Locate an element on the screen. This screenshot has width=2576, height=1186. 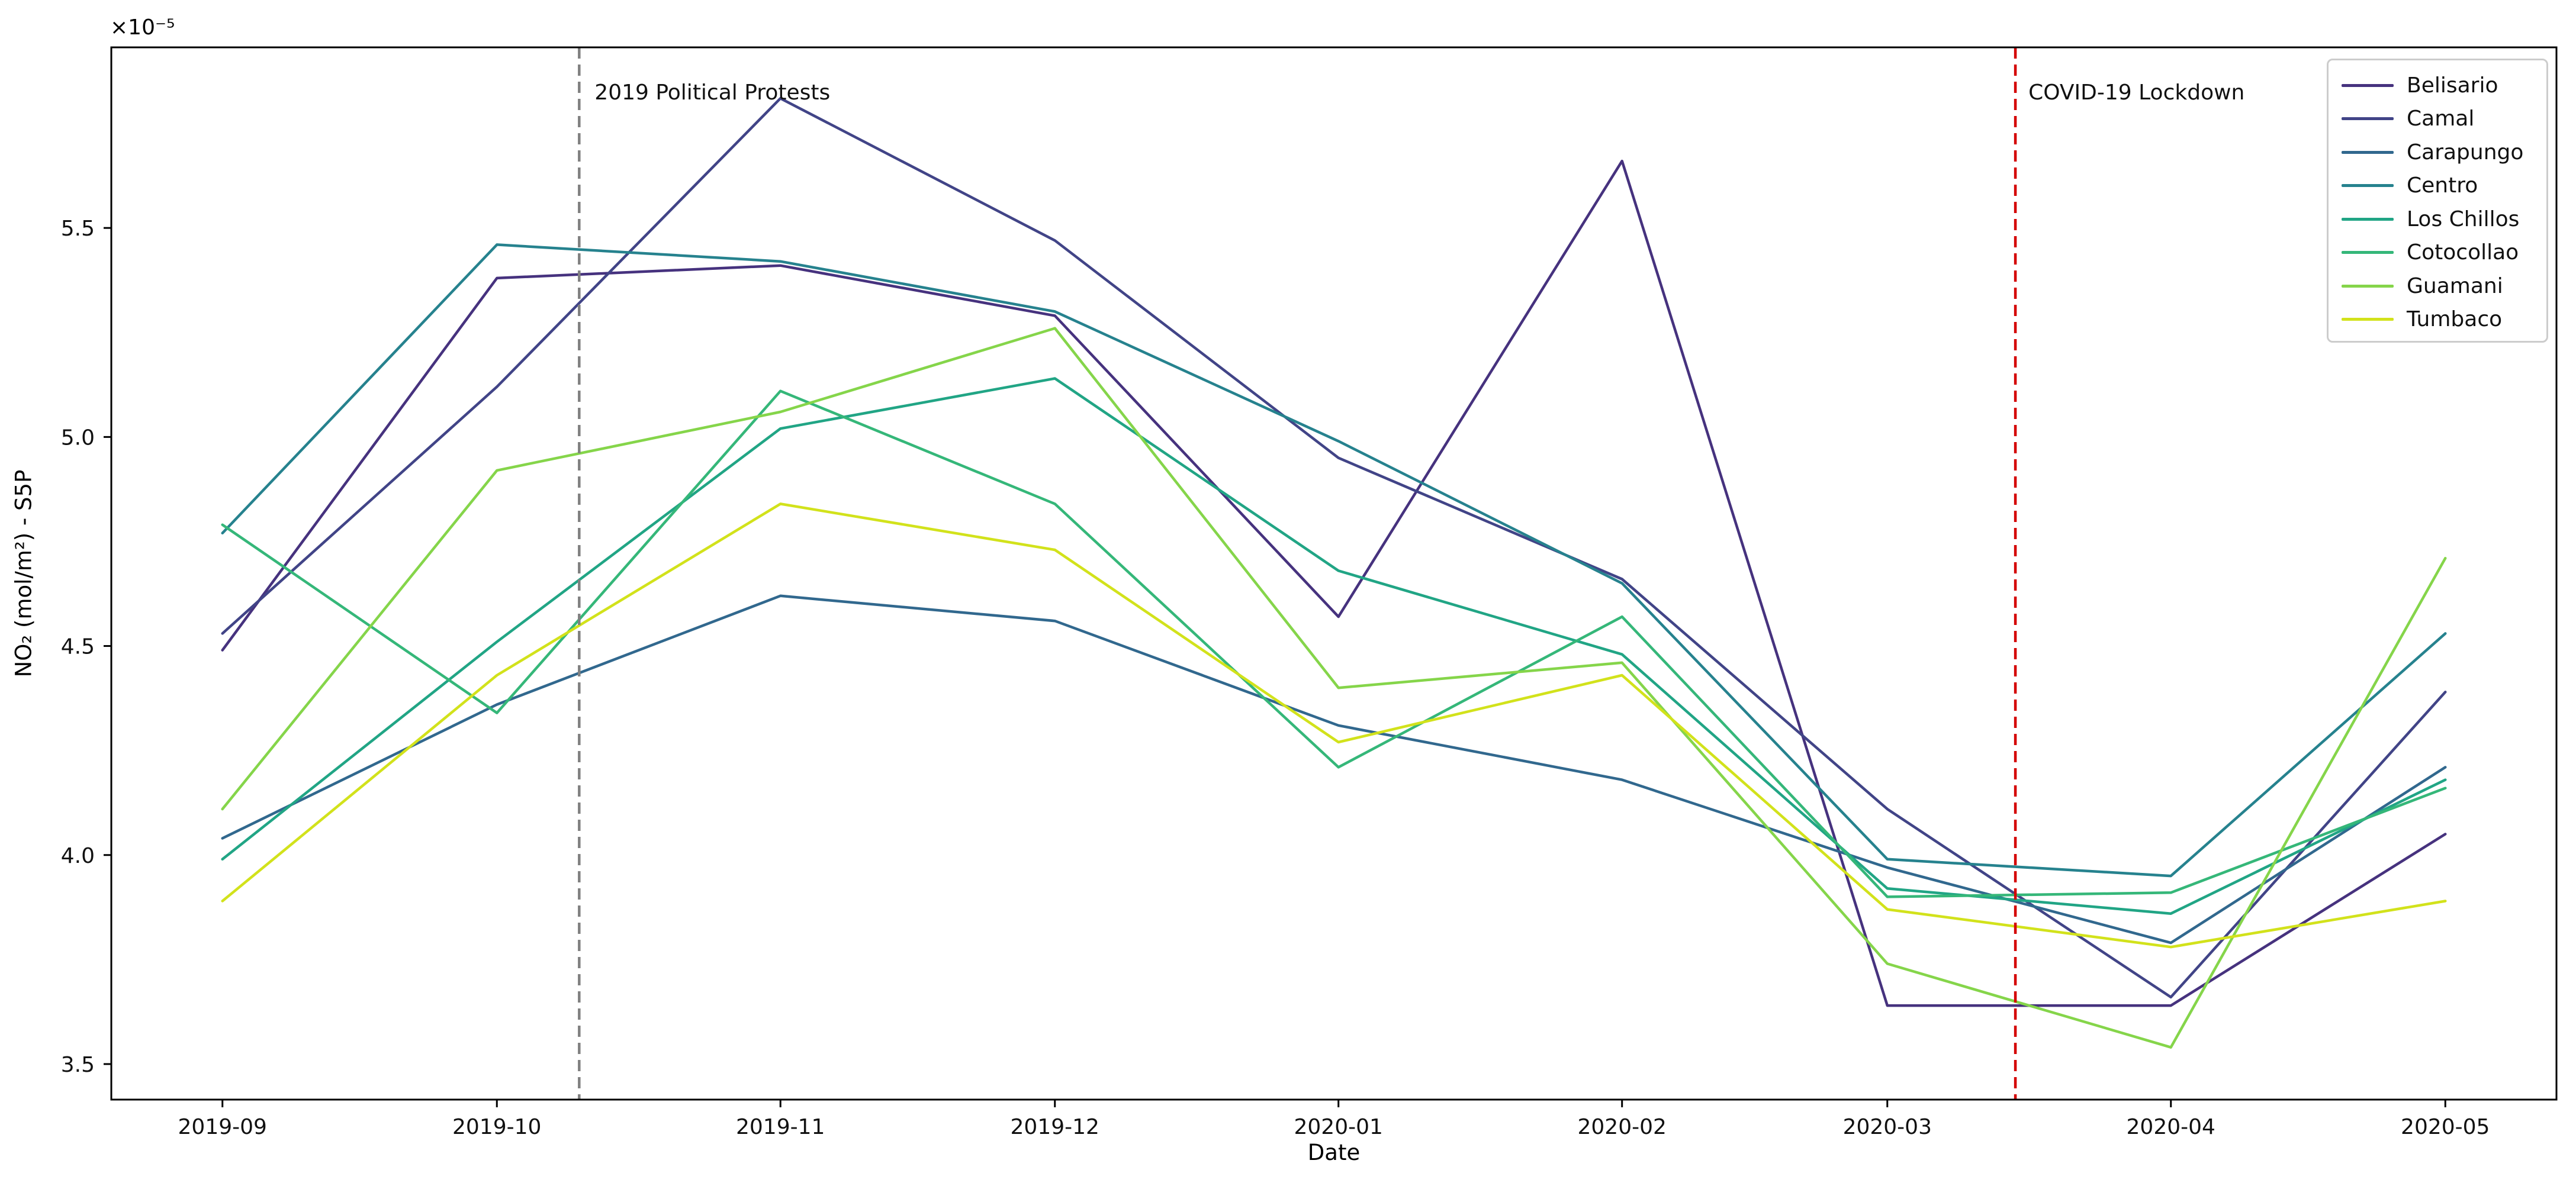
x-tick-label: 2020-02 is located at coordinates (1621, 1127).